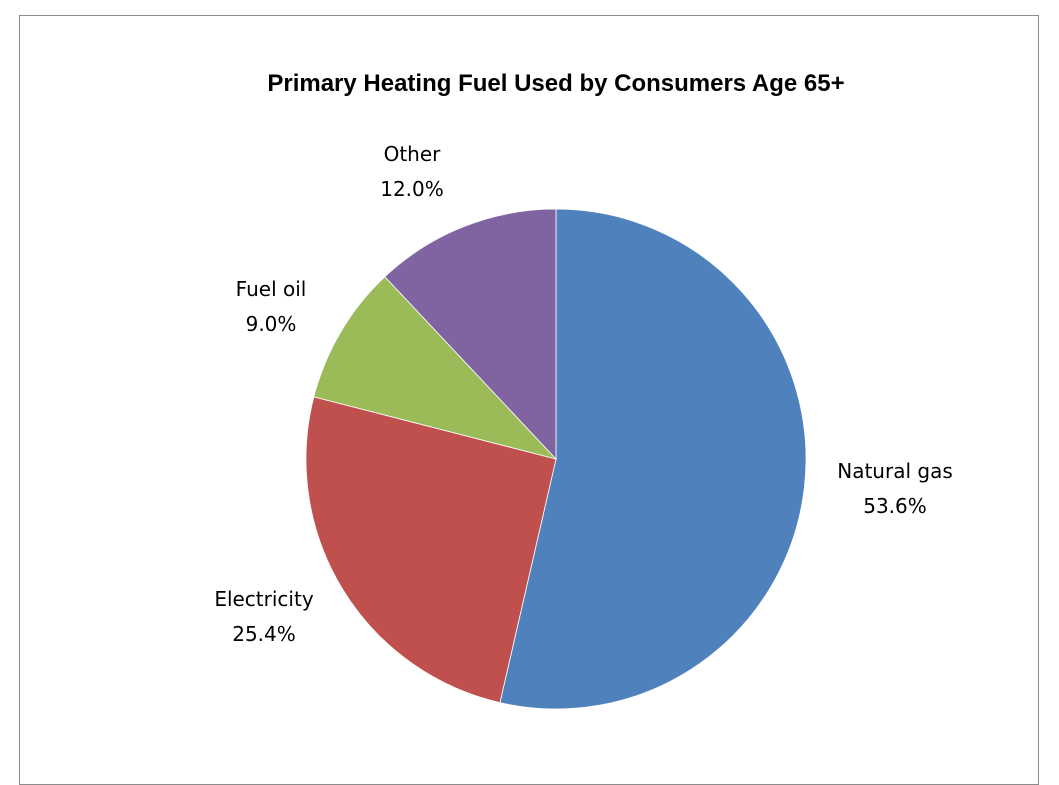  What do you see at coordinates (412, 189) in the screenshot?
I see `slice-value-other: 12.0%` at bounding box center [412, 189].